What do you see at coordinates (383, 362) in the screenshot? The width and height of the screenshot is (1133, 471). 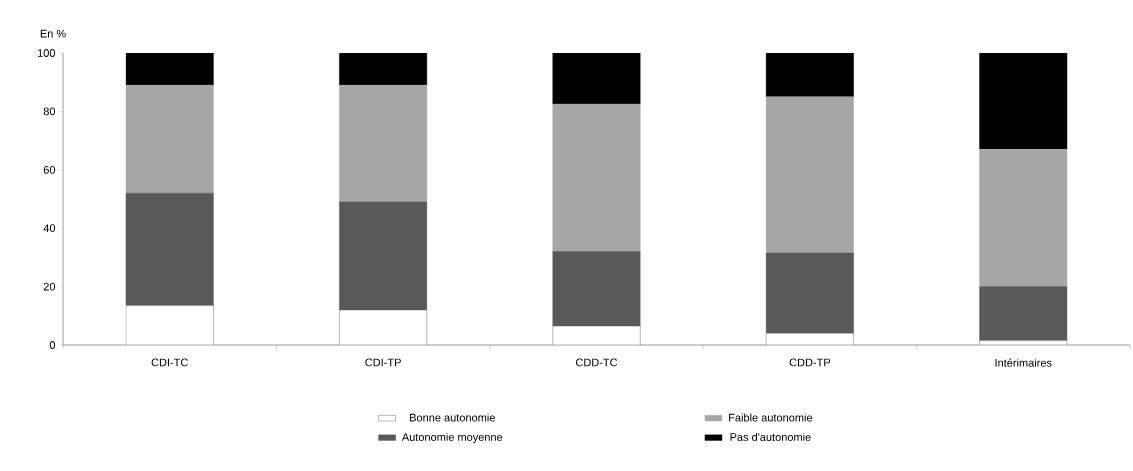 I see `x-tick-label: CDI-TP` at bounding box center [383, 362].